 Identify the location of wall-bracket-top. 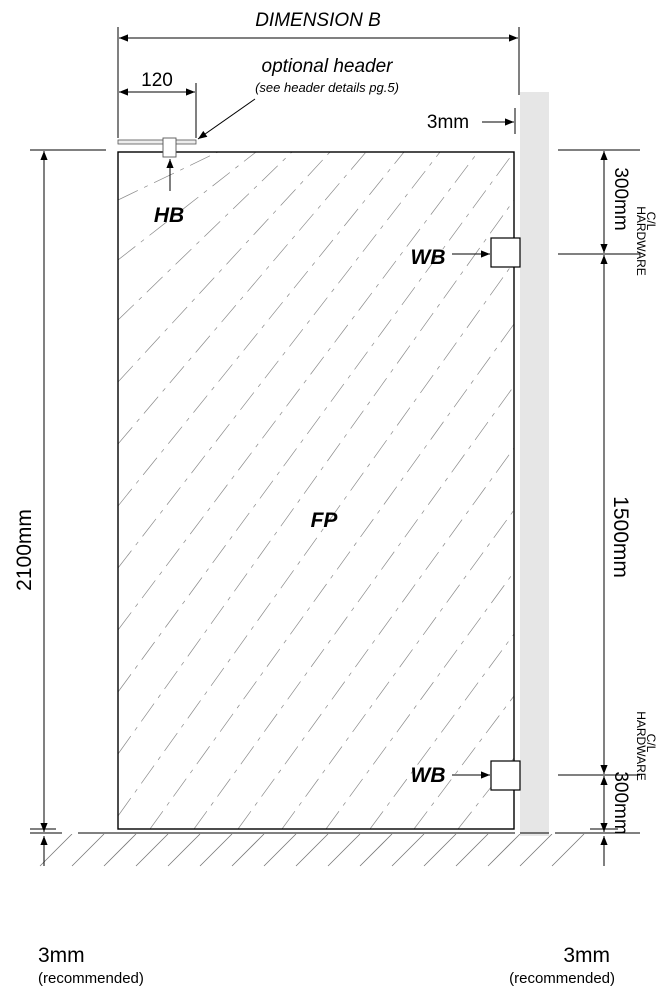
(505, 252).